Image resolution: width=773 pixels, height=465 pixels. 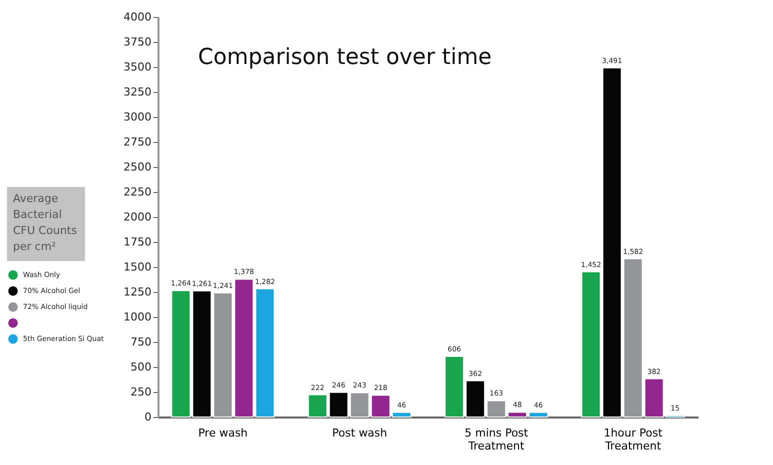 I want to click on y-axis-title: Average Bacterial CFU Counts per cm², so click(x=45, y=222).